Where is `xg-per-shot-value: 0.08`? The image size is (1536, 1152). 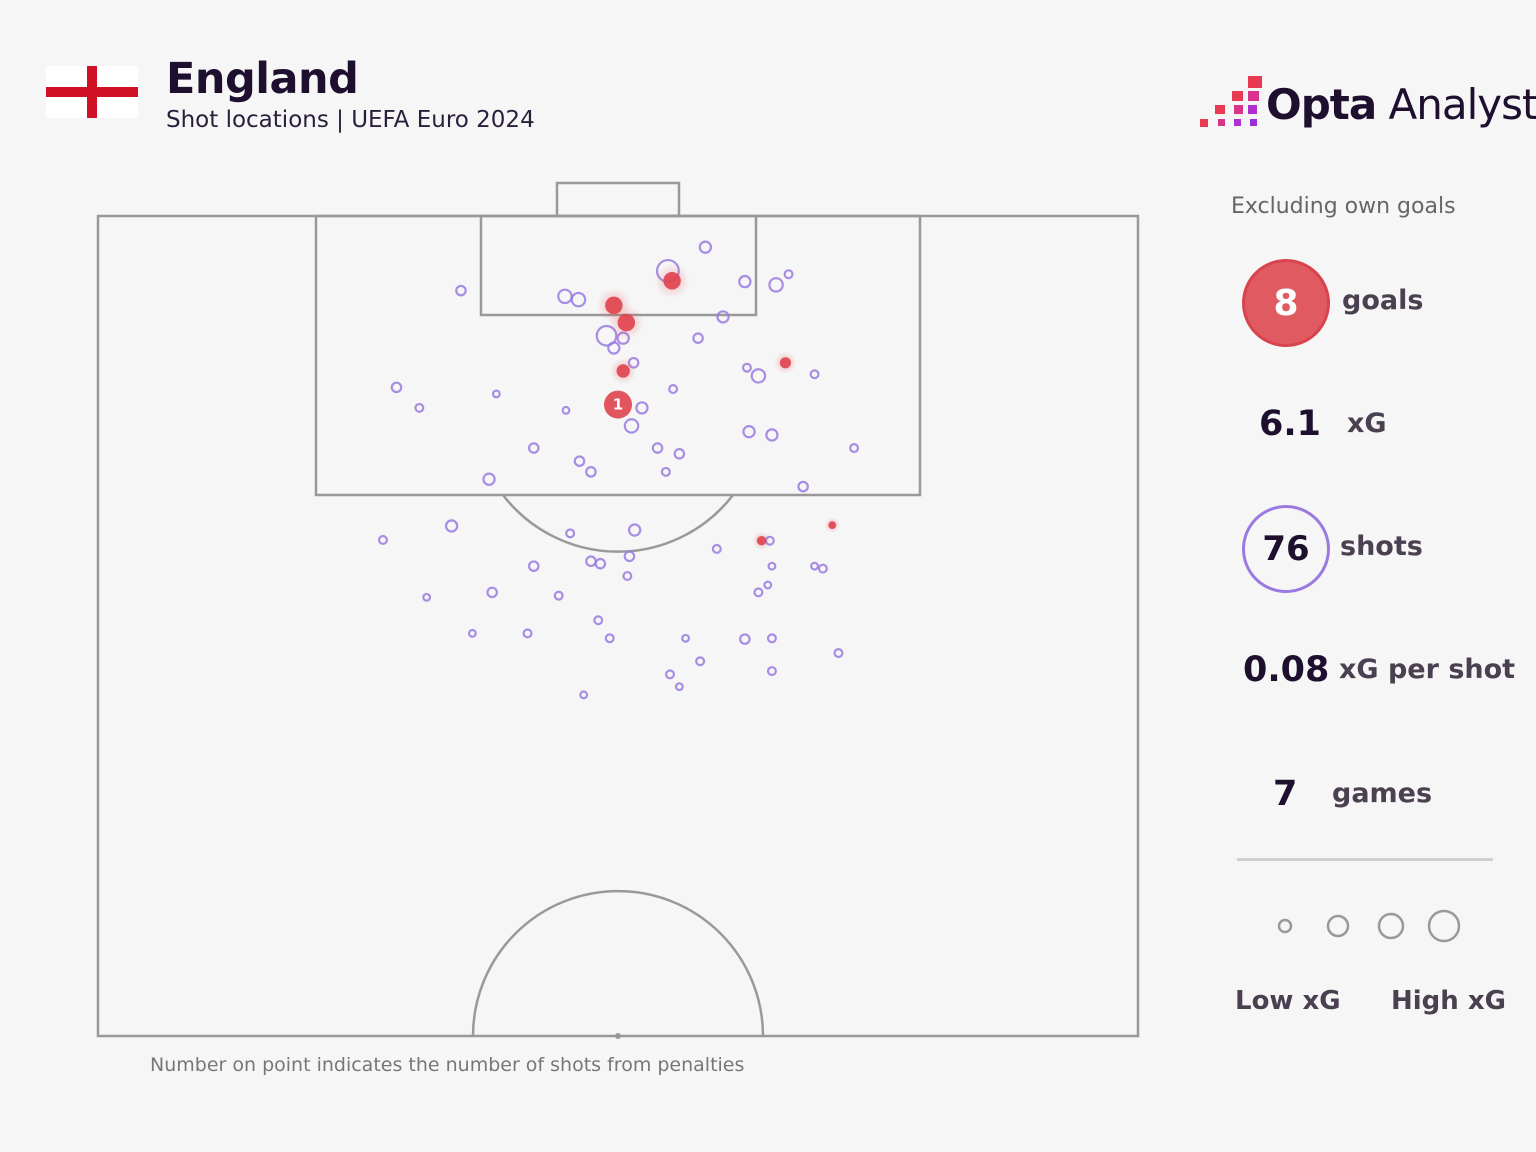 xg-per-shot-value: 0.08 is located at coordinates (1286, 670).